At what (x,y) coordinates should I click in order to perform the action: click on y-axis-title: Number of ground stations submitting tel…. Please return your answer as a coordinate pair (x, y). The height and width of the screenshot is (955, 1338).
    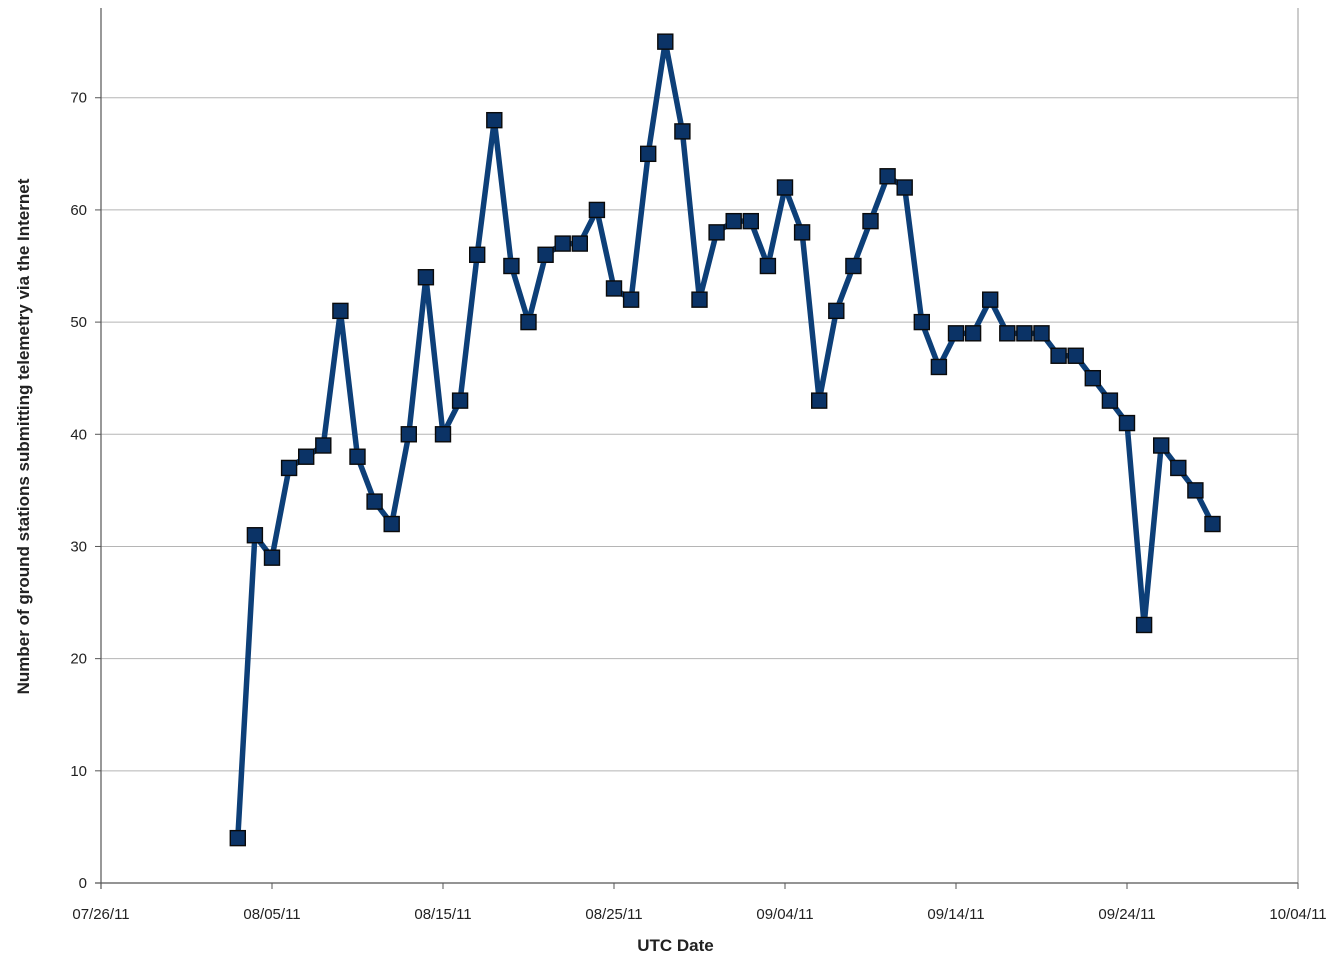
    Looking at the image, I should click on (23, 436).